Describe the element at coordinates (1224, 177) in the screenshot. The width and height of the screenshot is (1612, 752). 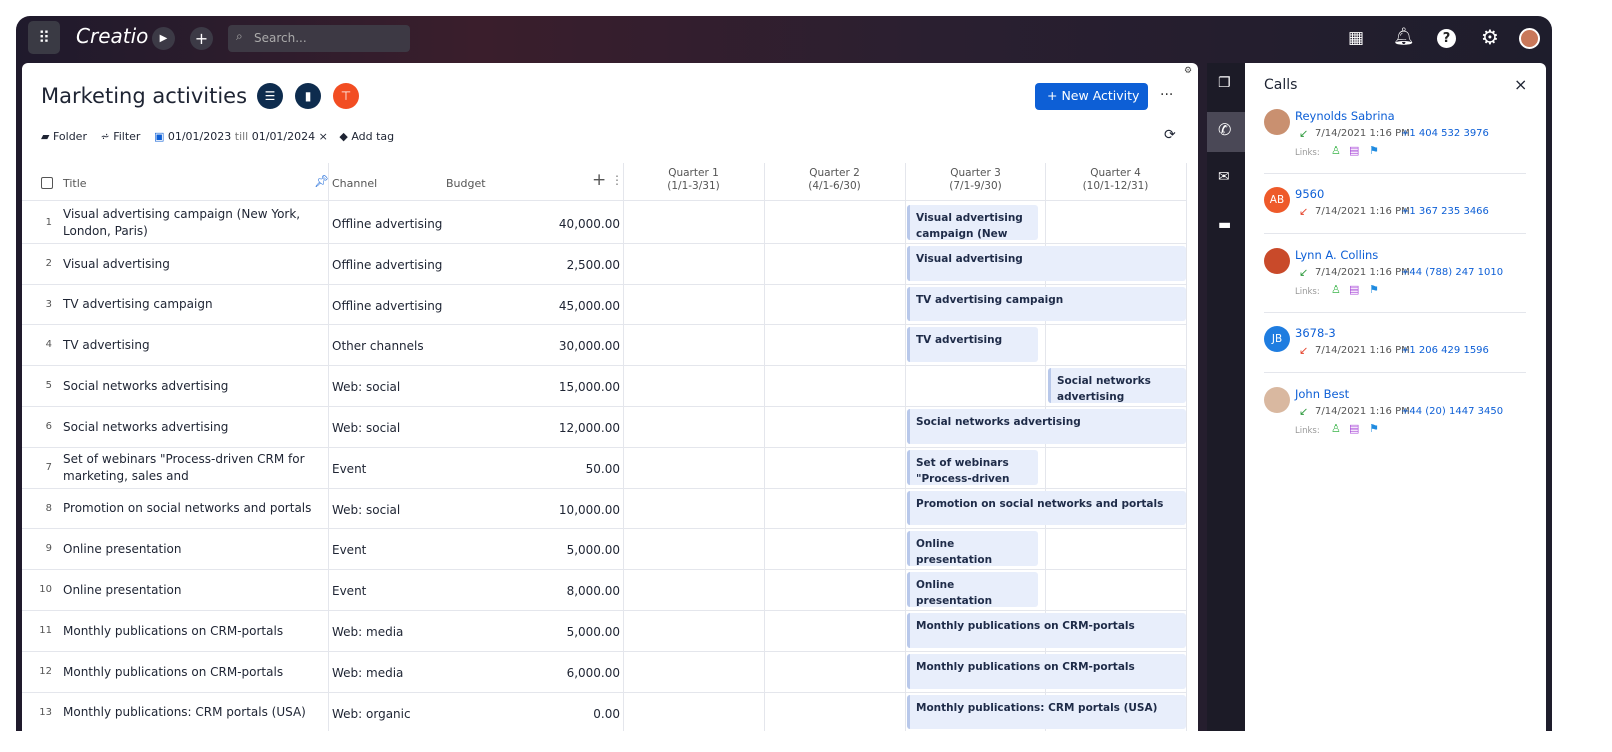
I see `email-tab: ✉` at that location.